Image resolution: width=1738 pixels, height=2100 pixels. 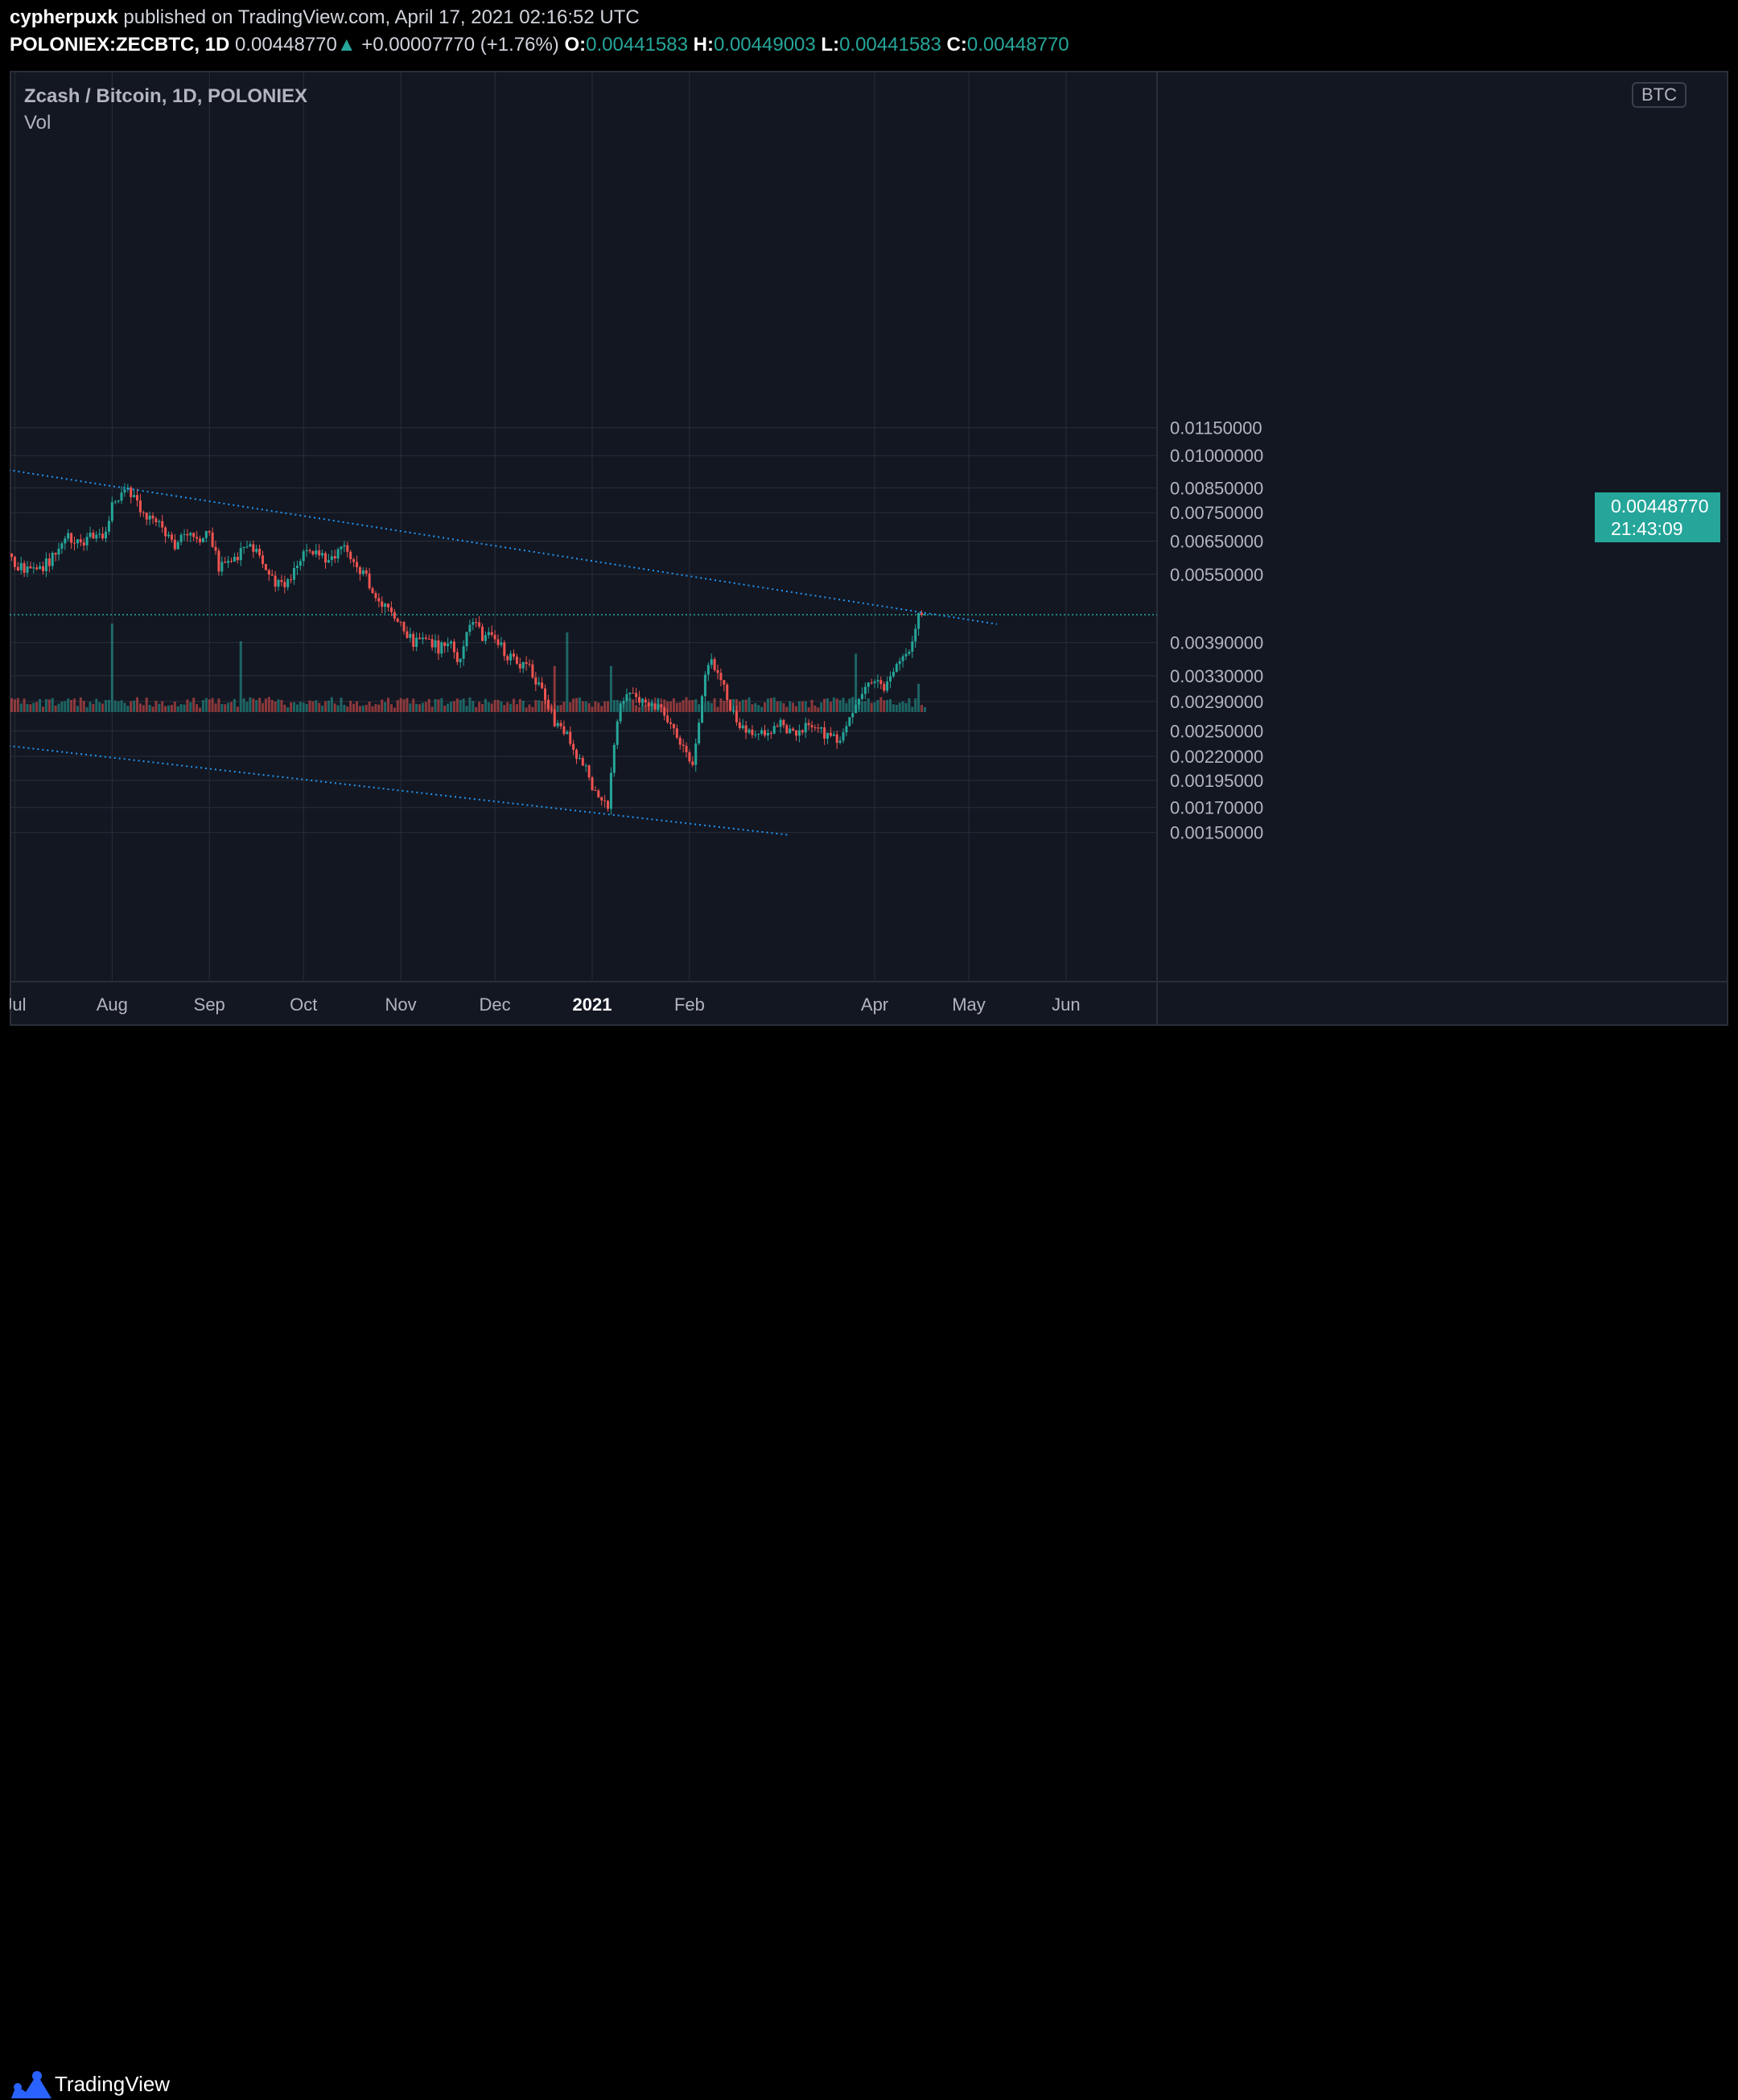 What do you see at coordinates (120, 45) in the screenshot?
I see `symbol-label: POLONIEX:ZECBTC, 1D` at bounding box center [120, 45].